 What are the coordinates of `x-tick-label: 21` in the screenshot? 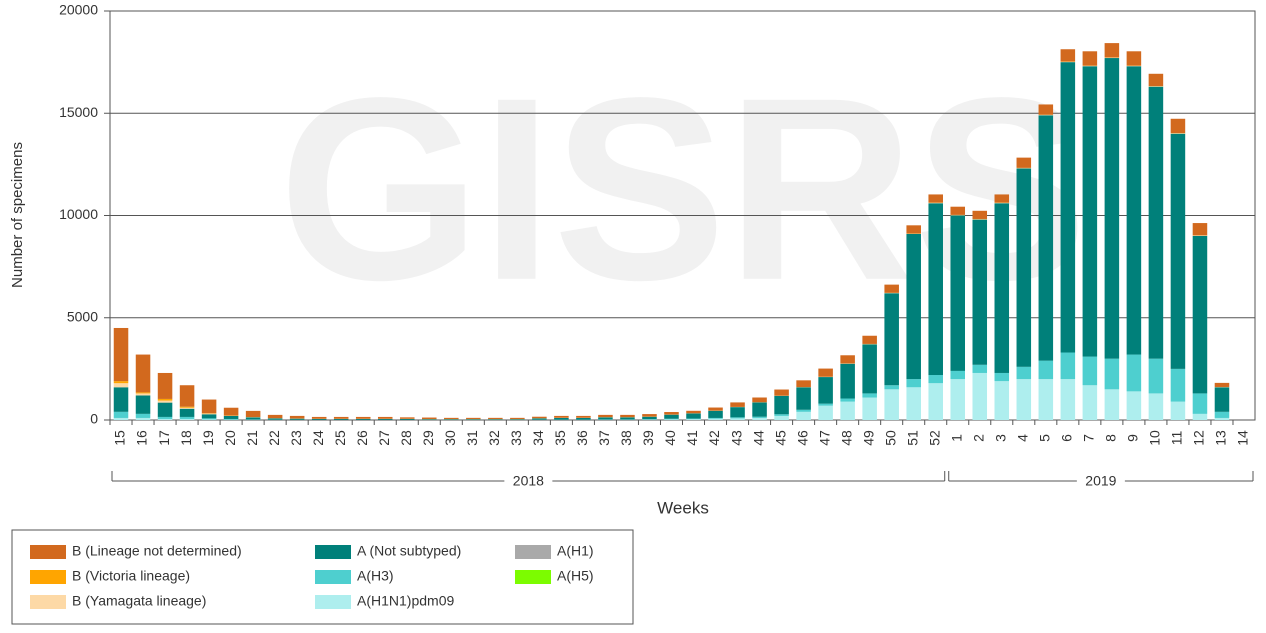 It's located at (252, 438).